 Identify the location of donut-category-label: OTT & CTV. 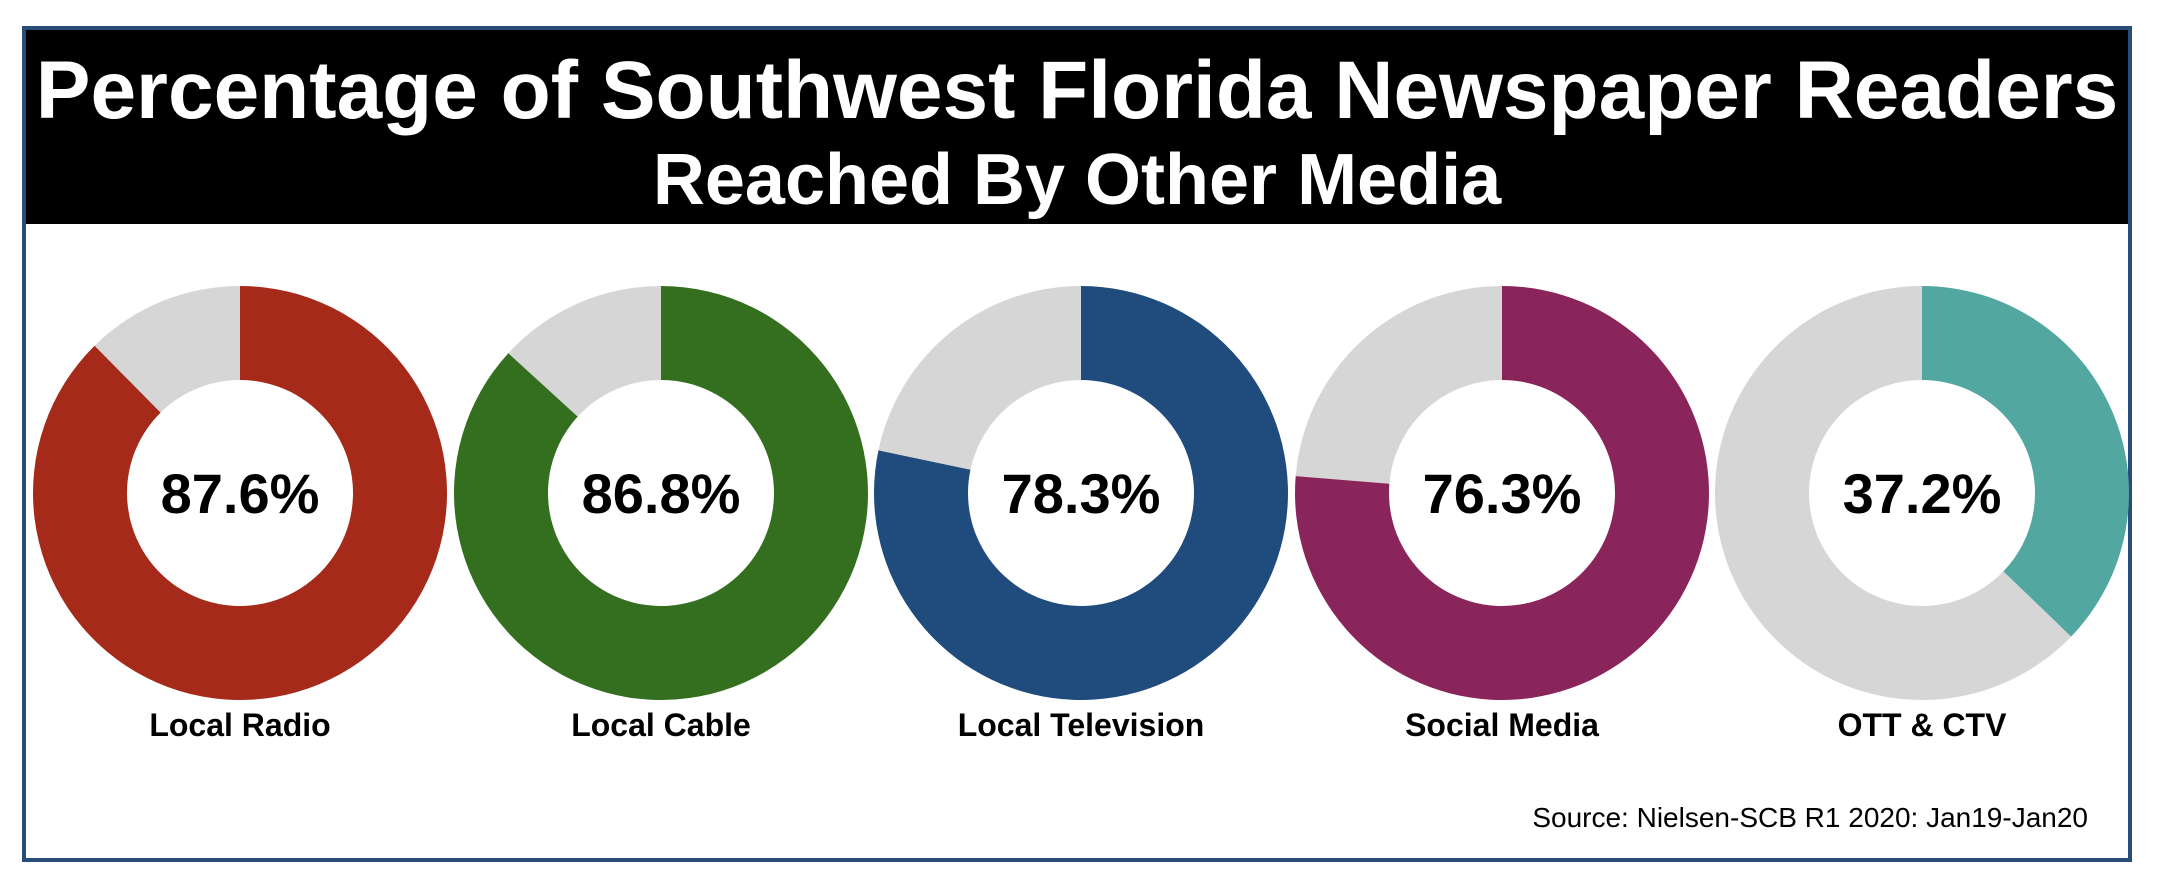
(1923, 725).